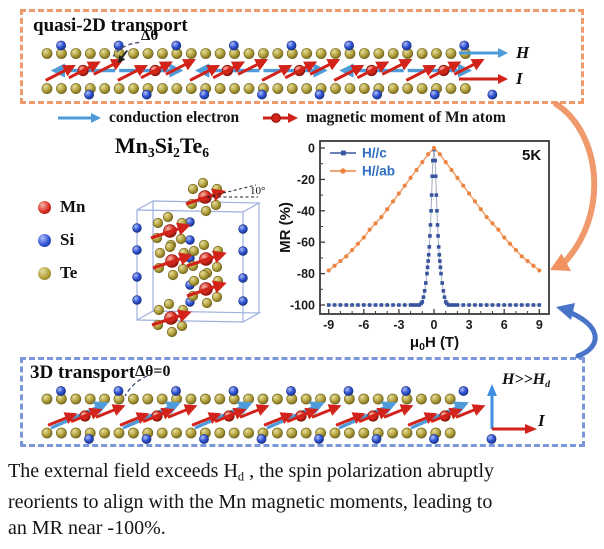 Image resolution: width=604 pixels, height=549 pixels. I want to click on svg-text: -9, so click(328, 325).